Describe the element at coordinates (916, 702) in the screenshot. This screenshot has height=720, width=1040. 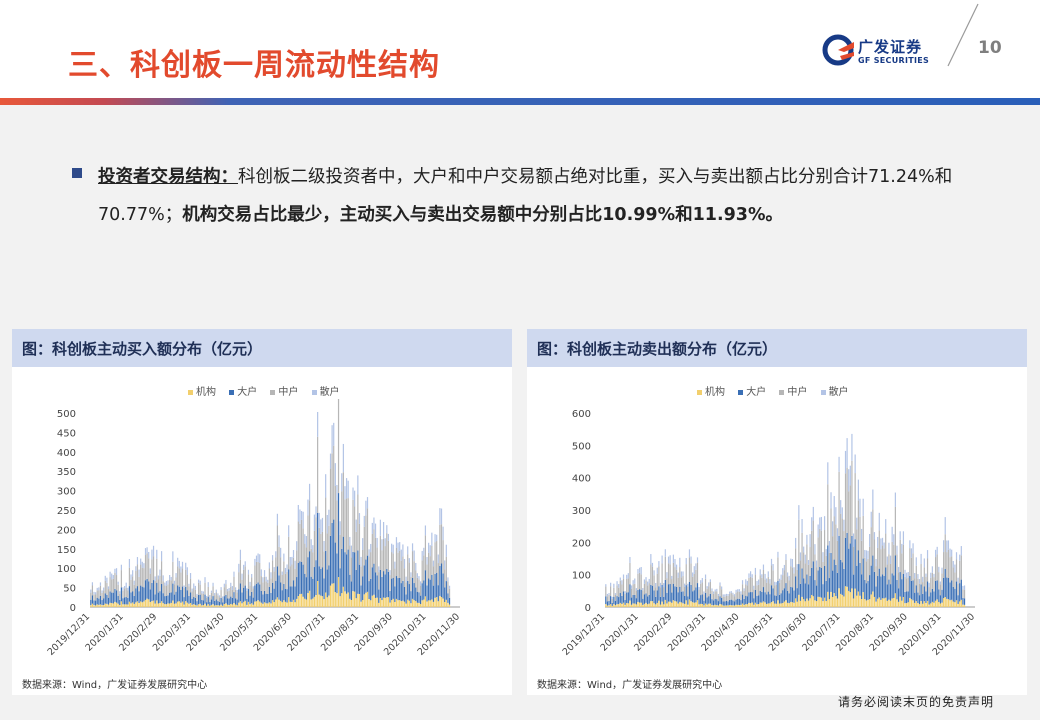
I see `disclaimer-footer: 请务必阅读末页的免责声明` at that location.